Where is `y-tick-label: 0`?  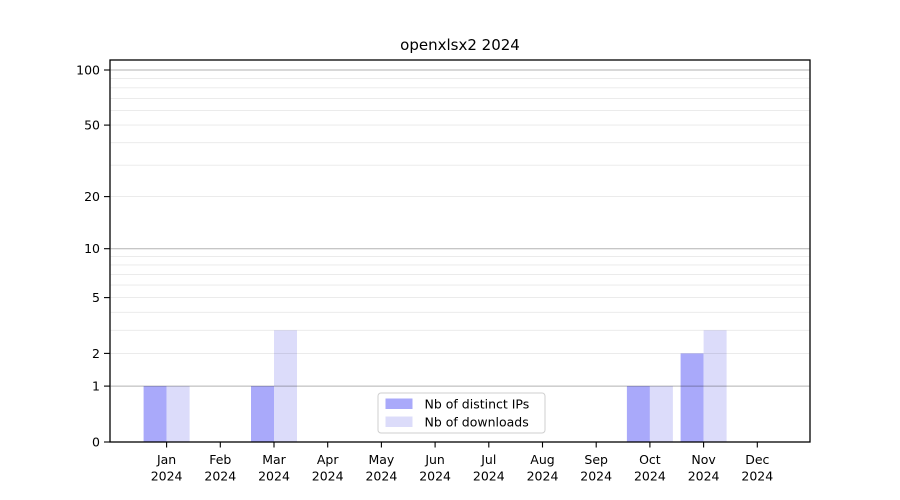 y-tick-label: 0 is located at coordinates (96, 441).